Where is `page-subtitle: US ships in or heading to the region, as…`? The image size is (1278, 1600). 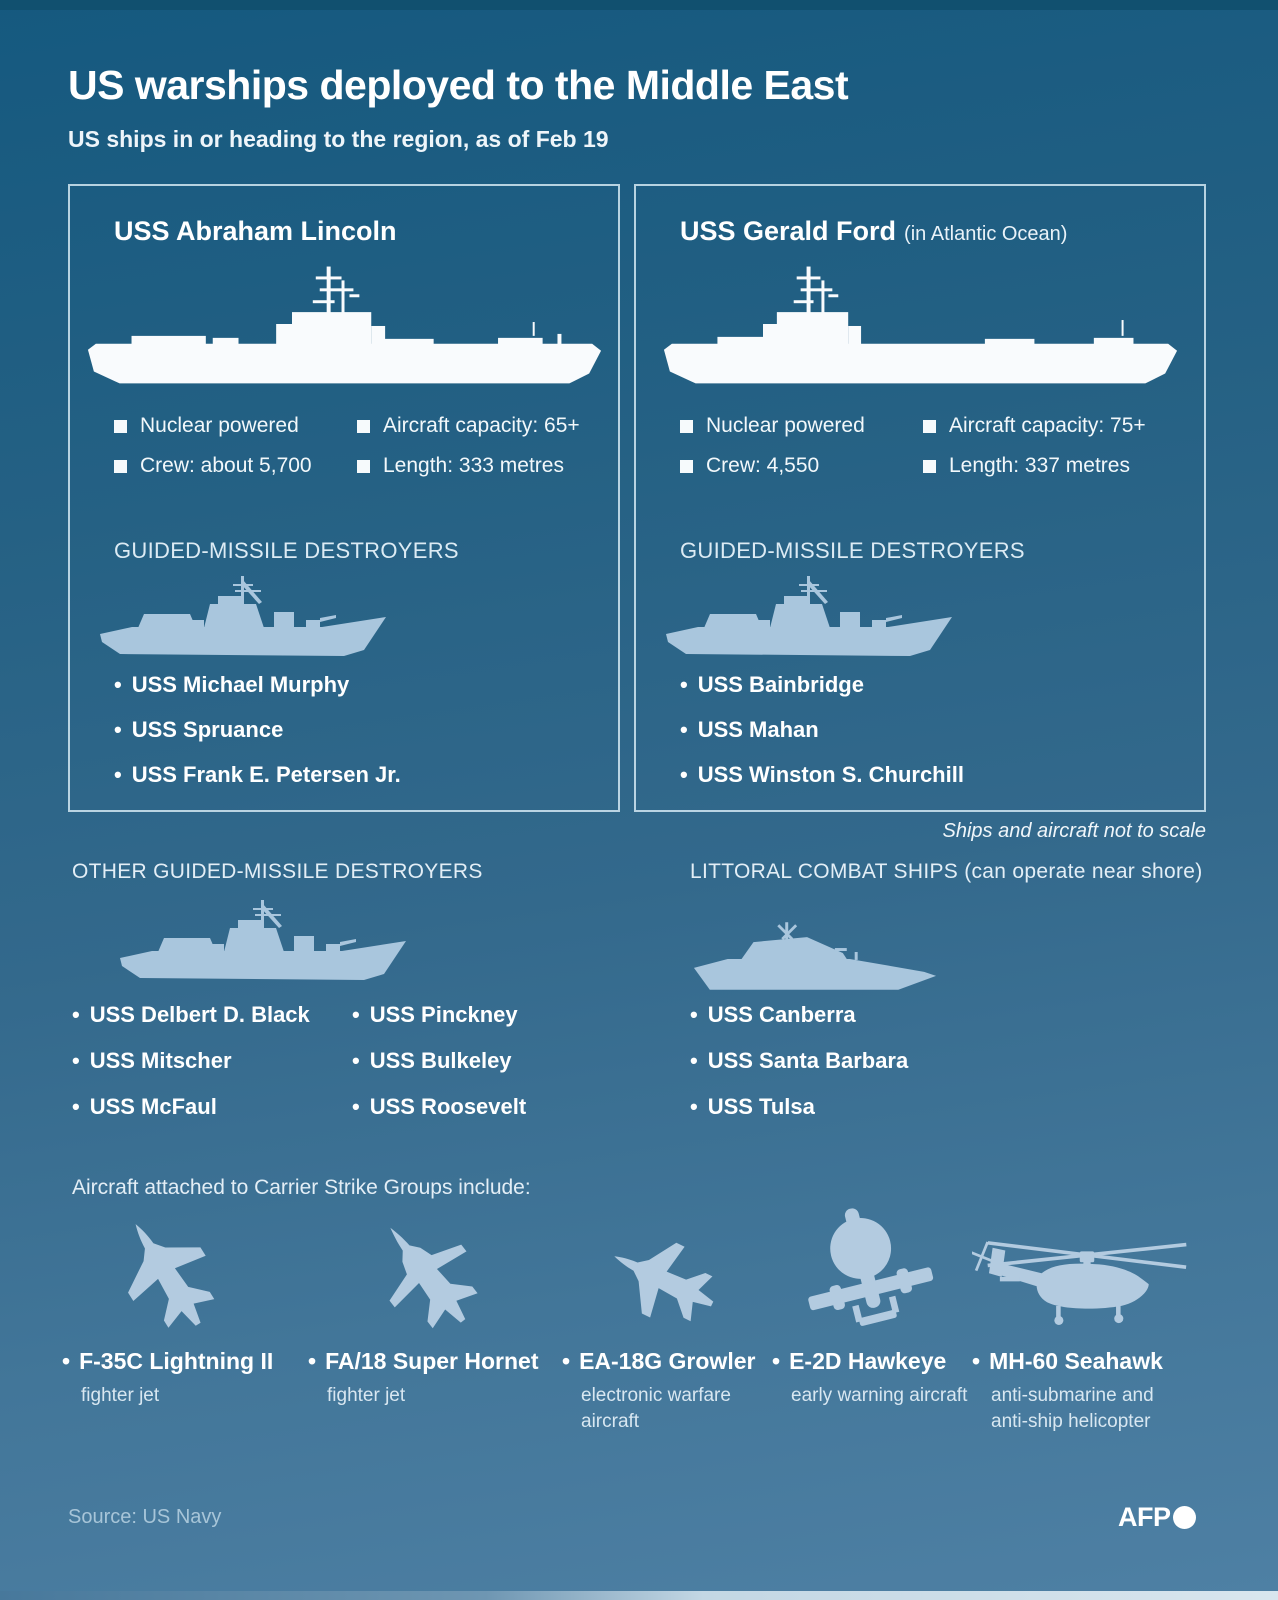
page-subtitle: US ships in or heading to the region, as… is located at coordinates (338, 139).